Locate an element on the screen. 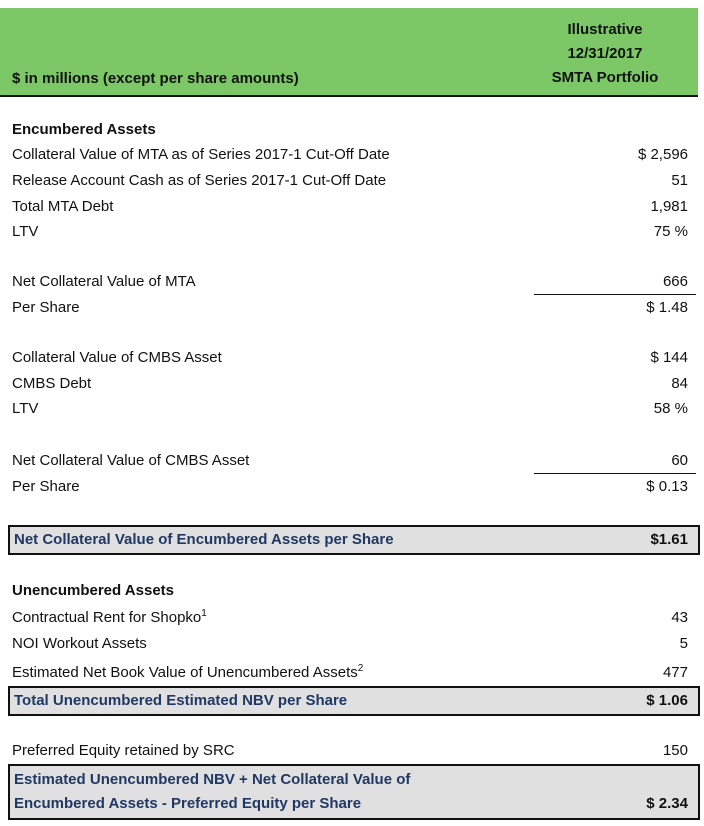  row-label: CMBS Debt is located at coordinates (52, 383).